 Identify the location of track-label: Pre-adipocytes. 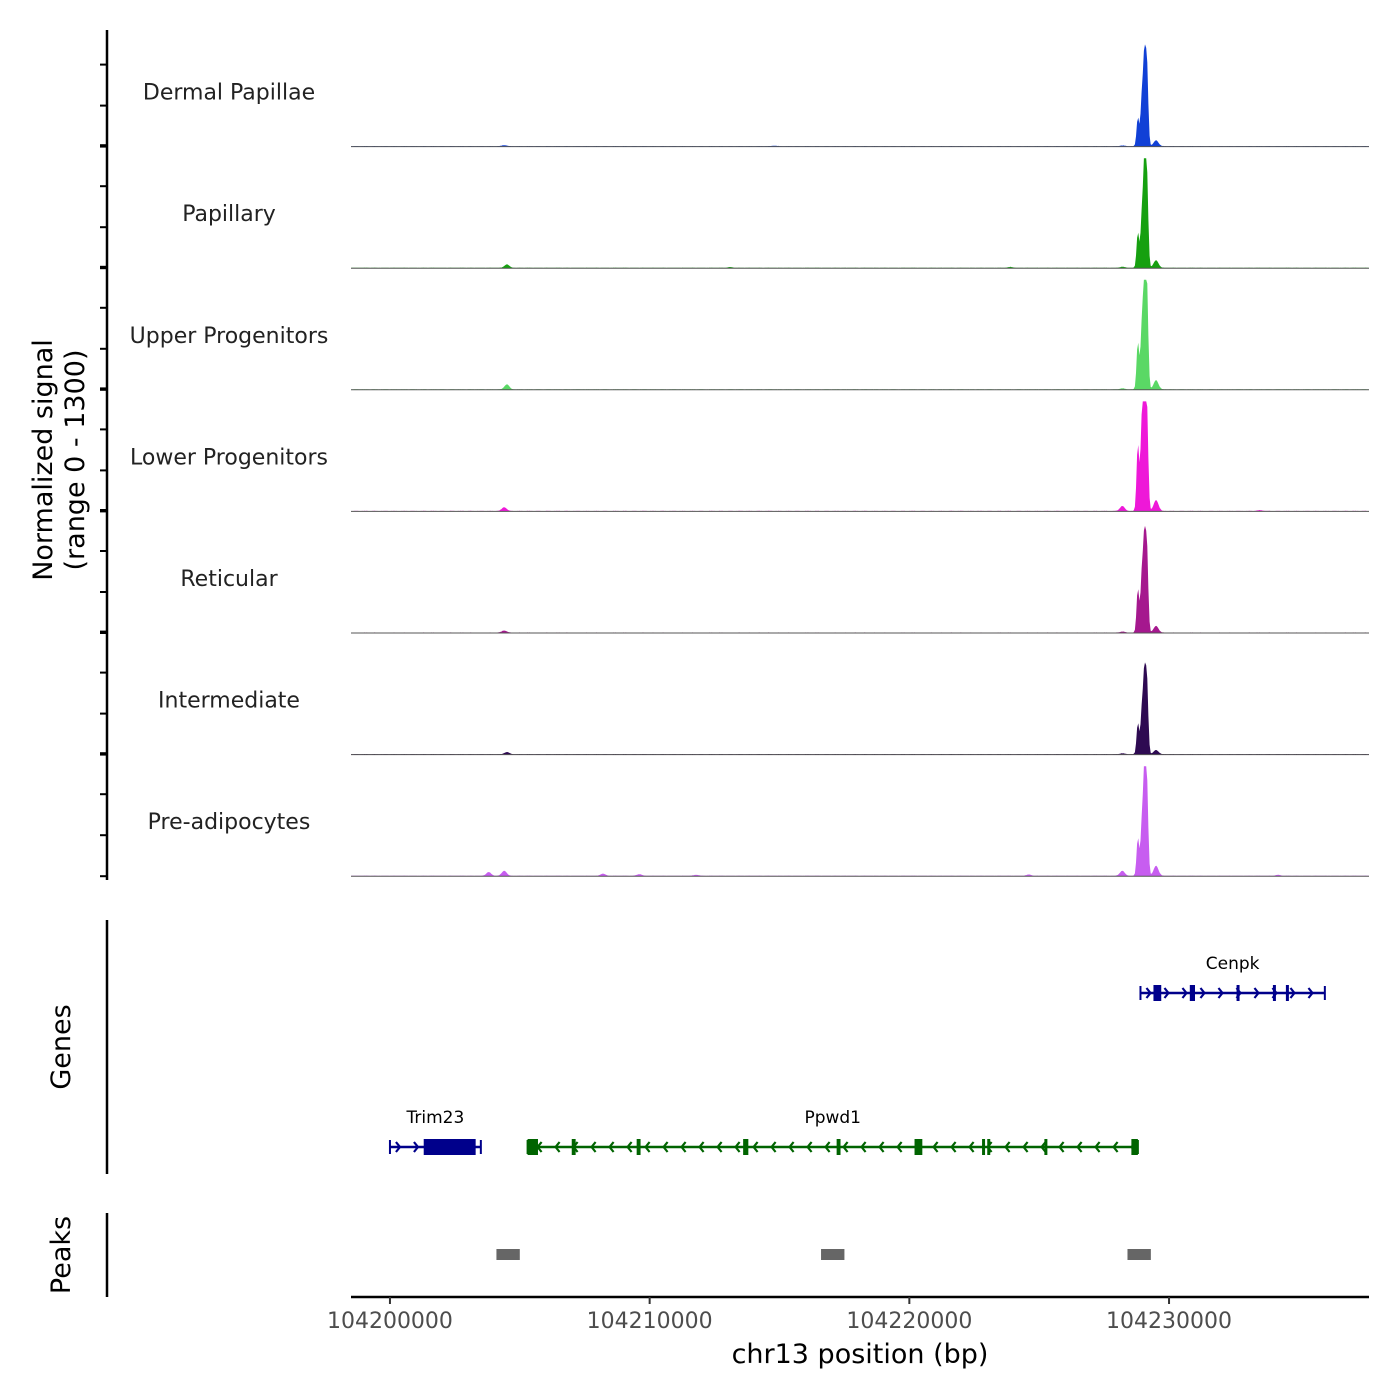
(229, 822).